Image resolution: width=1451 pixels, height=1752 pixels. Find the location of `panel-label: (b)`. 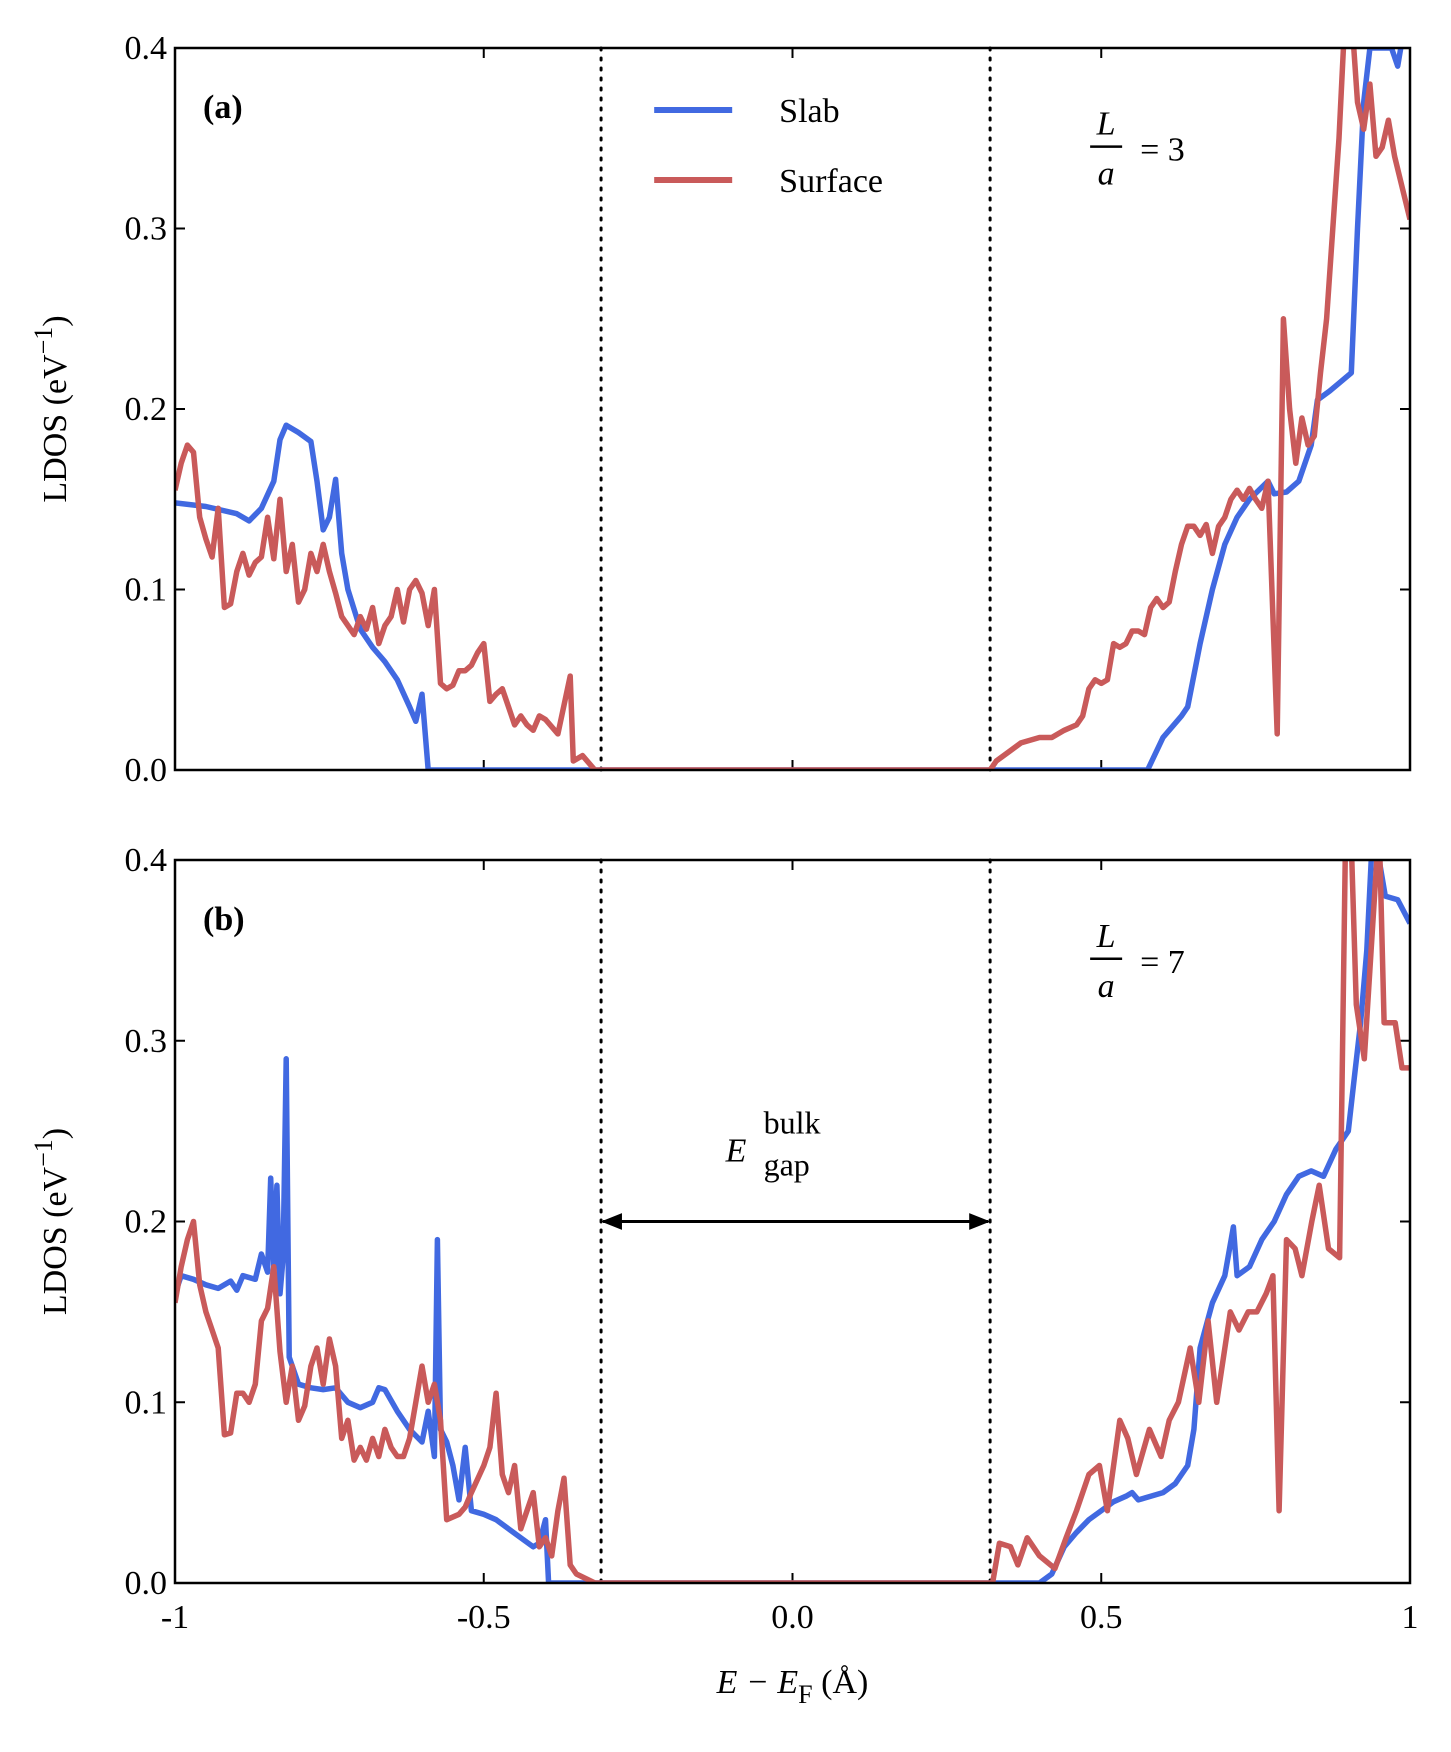

panel-label: (b) is located at coordinates (224, 919).